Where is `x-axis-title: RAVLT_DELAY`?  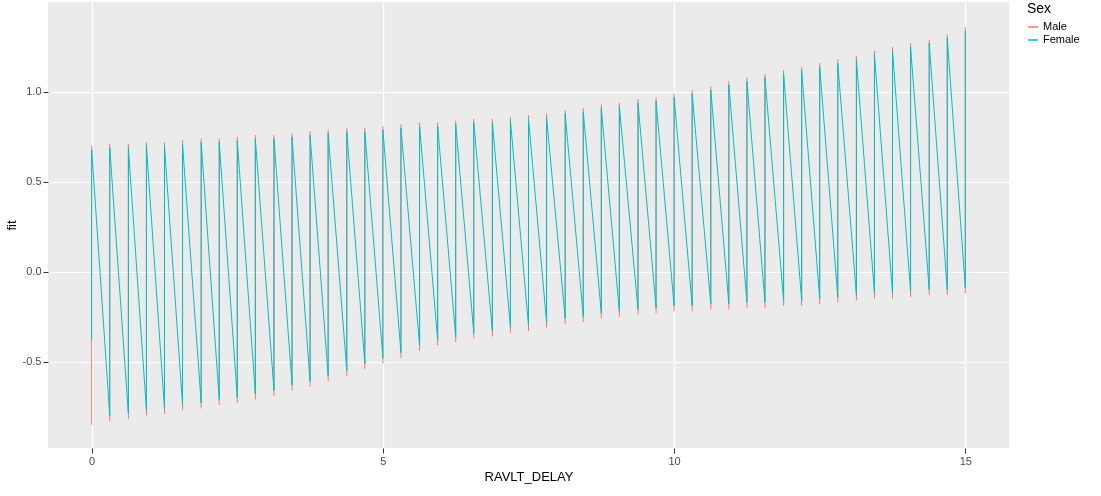
x-axis-title: RAVLT_DELAY is located at coordinates (529, 476).